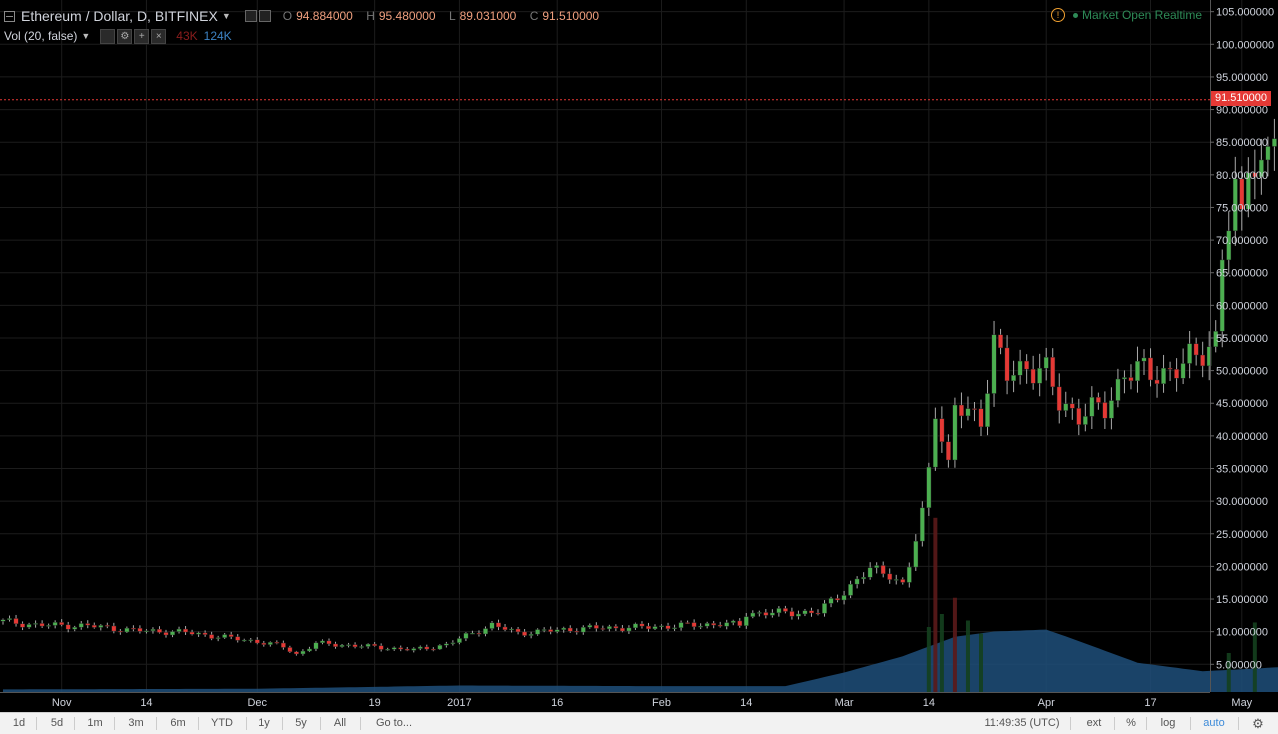 This screenshot has width=1278, height=734. What do you see at coordinates (340, 723) in the screenshot?
I see `range-button-all: All` at bounding box center [340, 723].